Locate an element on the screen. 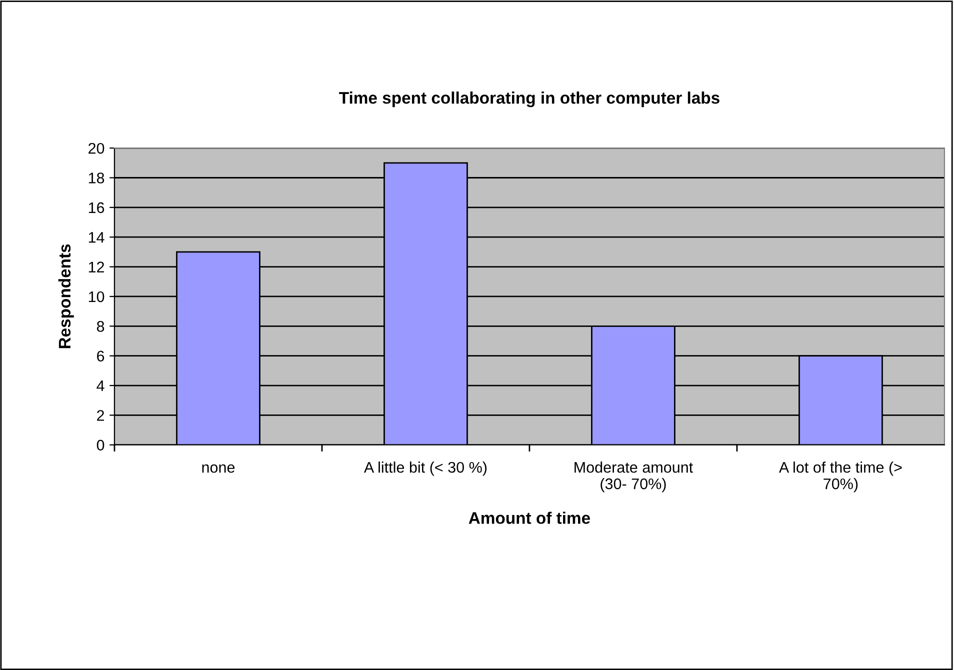 This screenshot has width=954, height=670. y-tick-label: 8 is located at coordinates (100, 326).